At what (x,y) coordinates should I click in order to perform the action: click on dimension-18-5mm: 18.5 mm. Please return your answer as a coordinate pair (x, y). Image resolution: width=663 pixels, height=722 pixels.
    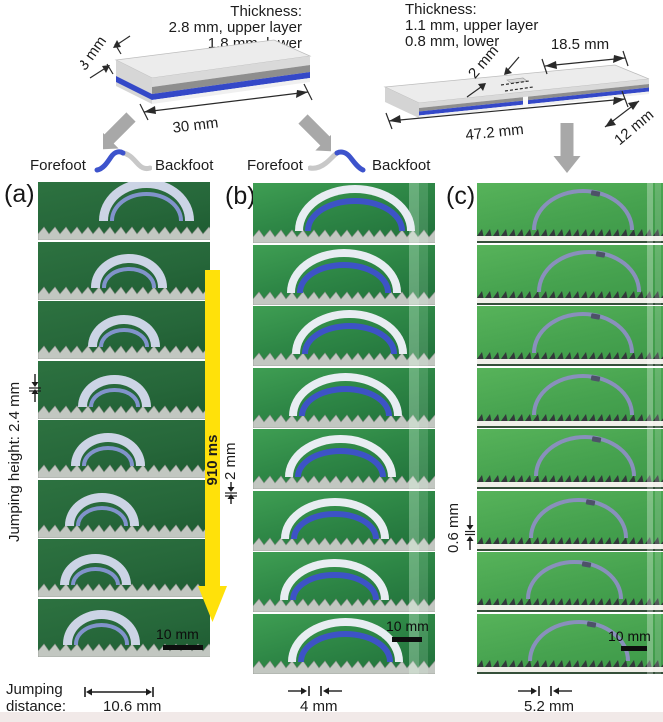
    Looking at the image, I should click on (585, 55).